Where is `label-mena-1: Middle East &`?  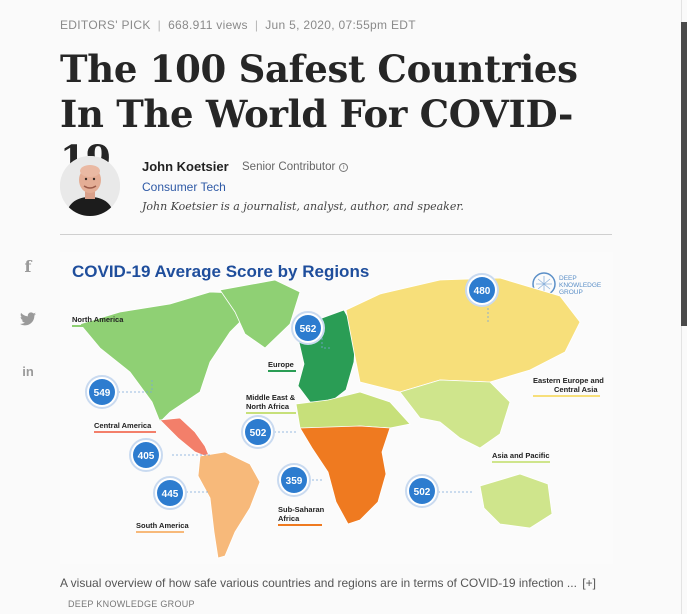
label-mena-1: Middle East & is located at coordinates (271, 397).